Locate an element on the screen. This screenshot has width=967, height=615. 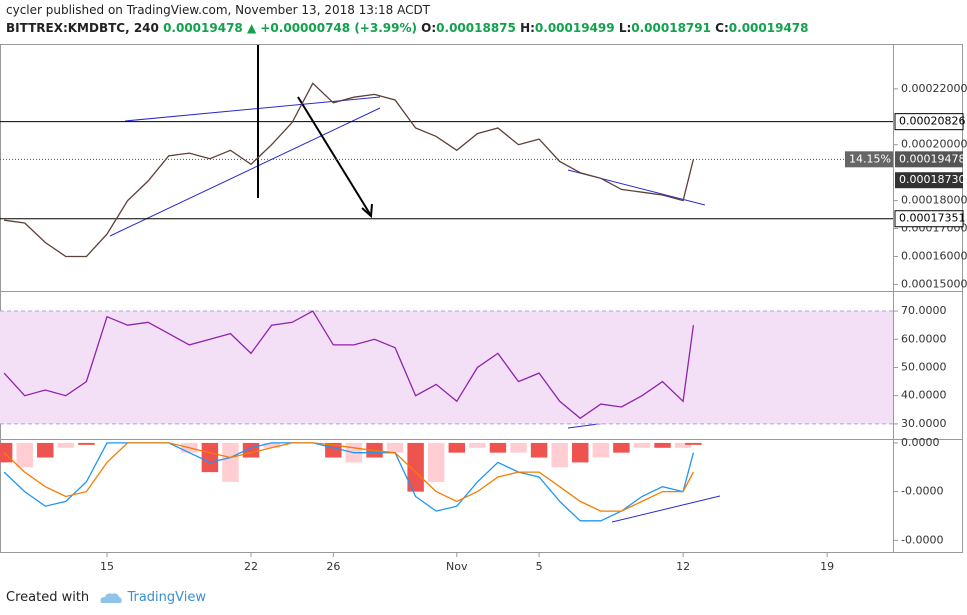
x-tick-label: 19 is located at coordinates (827, 566).